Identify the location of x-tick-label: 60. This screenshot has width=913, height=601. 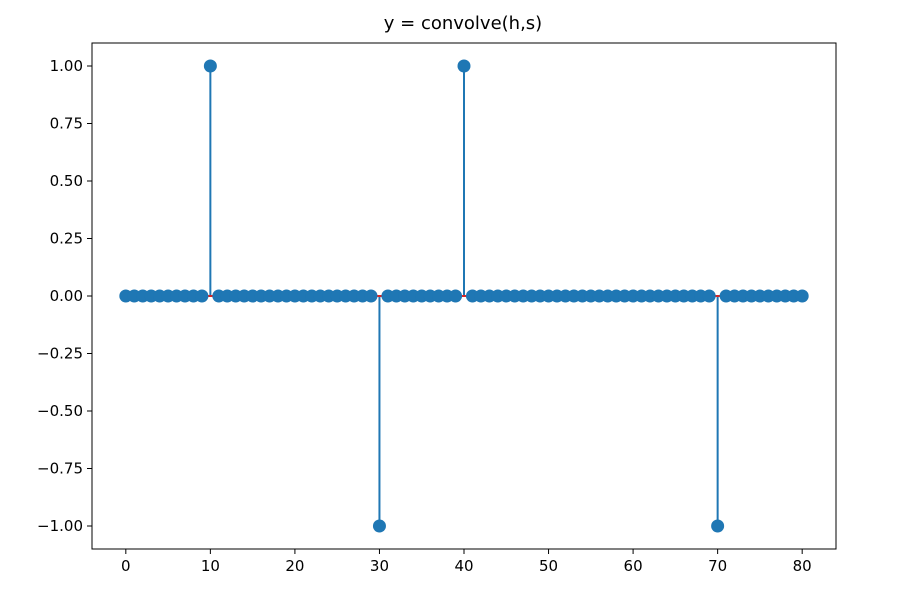
(633, 566).